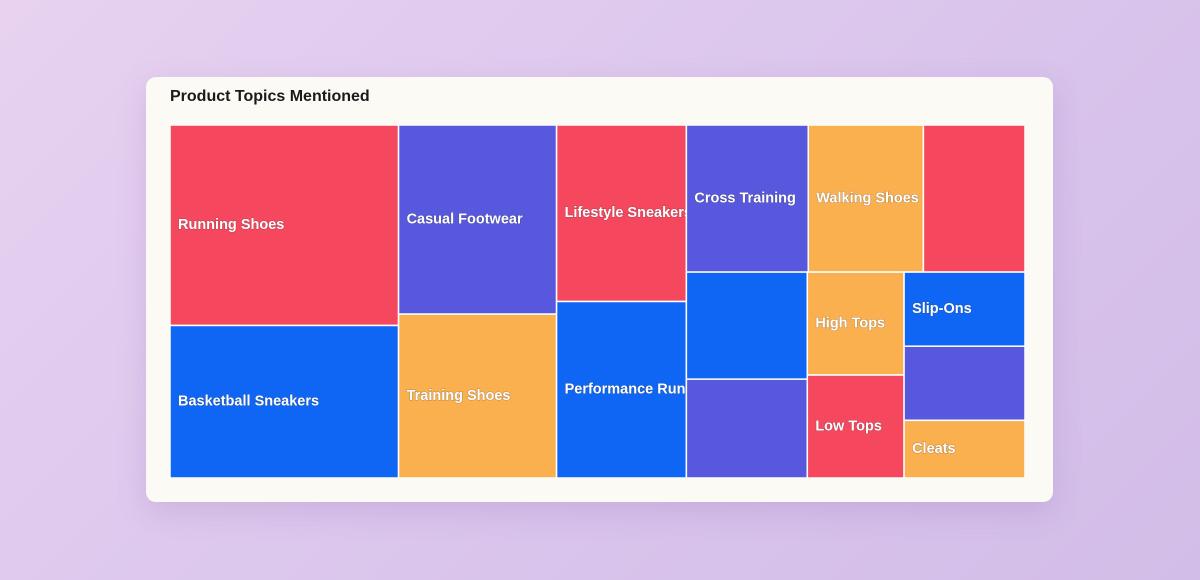  Describe the element at coordinates (745, 198) in the screenshot. I see `tile-label: Cross Training` at that location.